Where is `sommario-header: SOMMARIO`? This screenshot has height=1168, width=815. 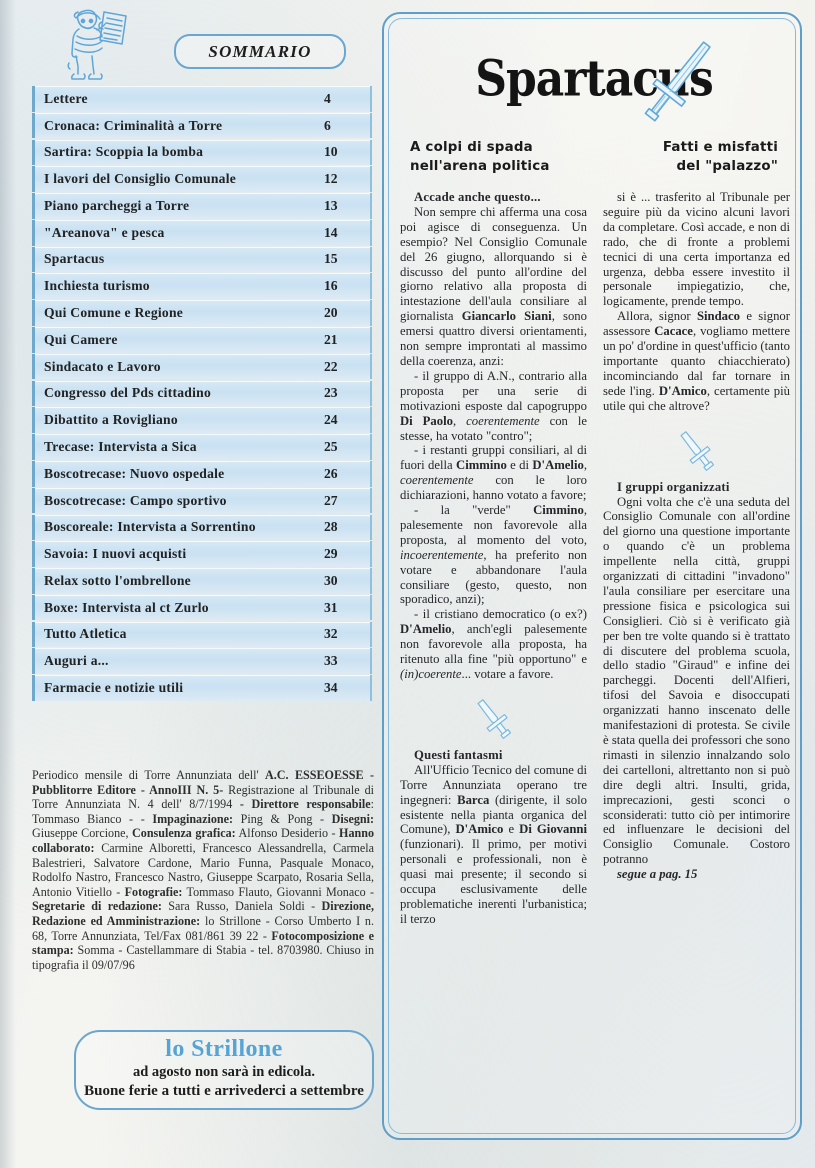 sommario-header: SOMMARIO is located at coordinates (260, 51).